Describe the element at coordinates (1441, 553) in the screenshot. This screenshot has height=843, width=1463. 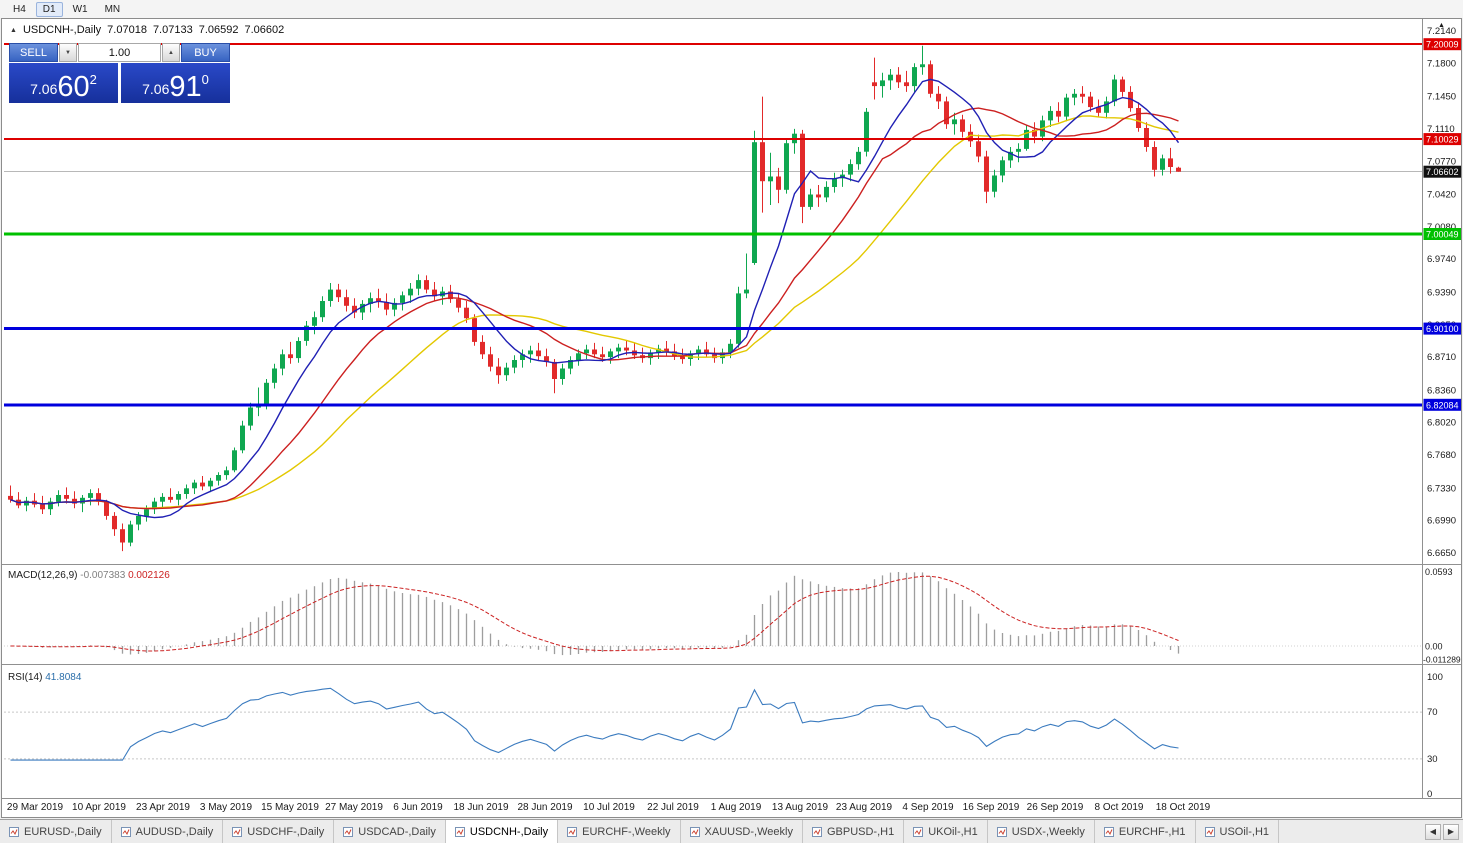
I see `price-tick-label: 6.6650` at that location.